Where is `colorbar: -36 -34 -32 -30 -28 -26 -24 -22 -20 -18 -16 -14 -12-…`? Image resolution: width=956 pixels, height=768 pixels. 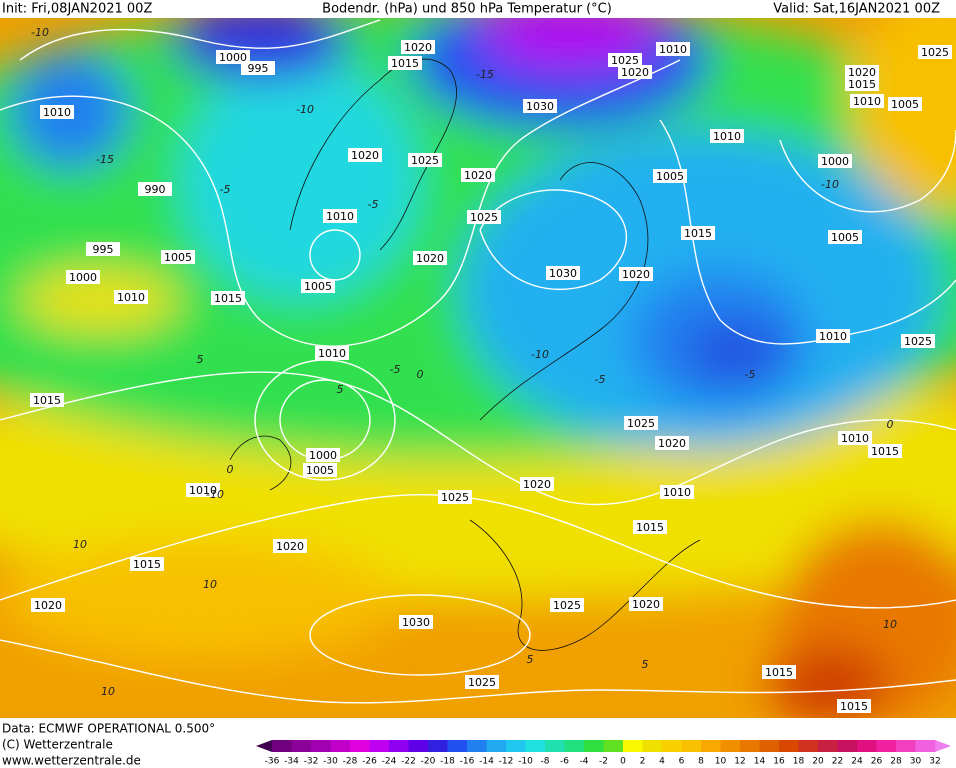
colorbar: -36 -34 -32 -30 -28 -26 -24 -22 -20 -18 -16 -14 -12-… is located at coordinates (603, 753).